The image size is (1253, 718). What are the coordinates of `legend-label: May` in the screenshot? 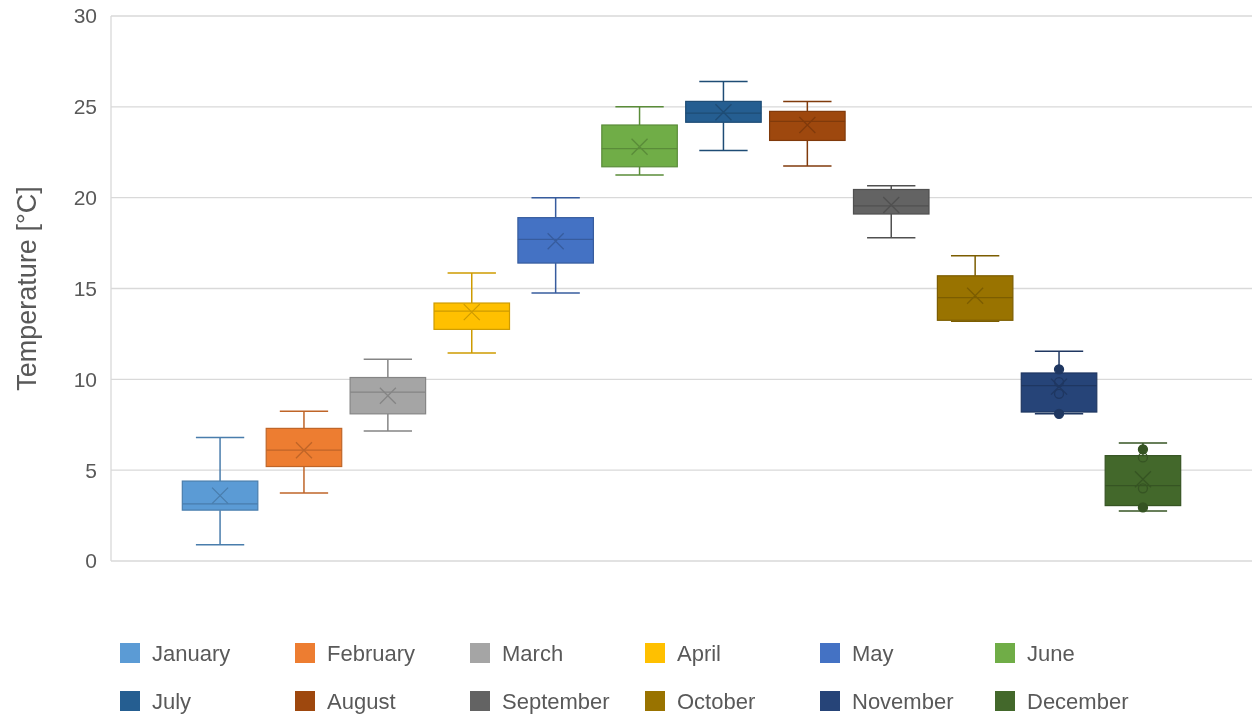 It's located at (873, 653).